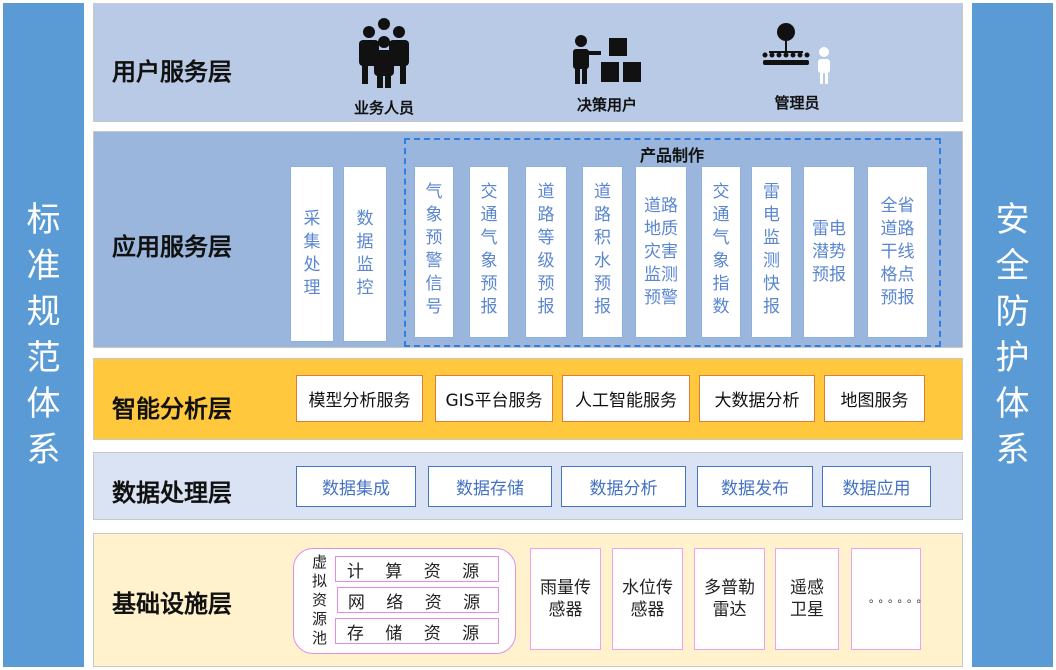 The width and height of the screenshot is (1056, 670). What do you see at coordinates (900, 598) in the screenshot?
I see `ellipsis-label: 。。。。。。` at bounding box center [900, 598].